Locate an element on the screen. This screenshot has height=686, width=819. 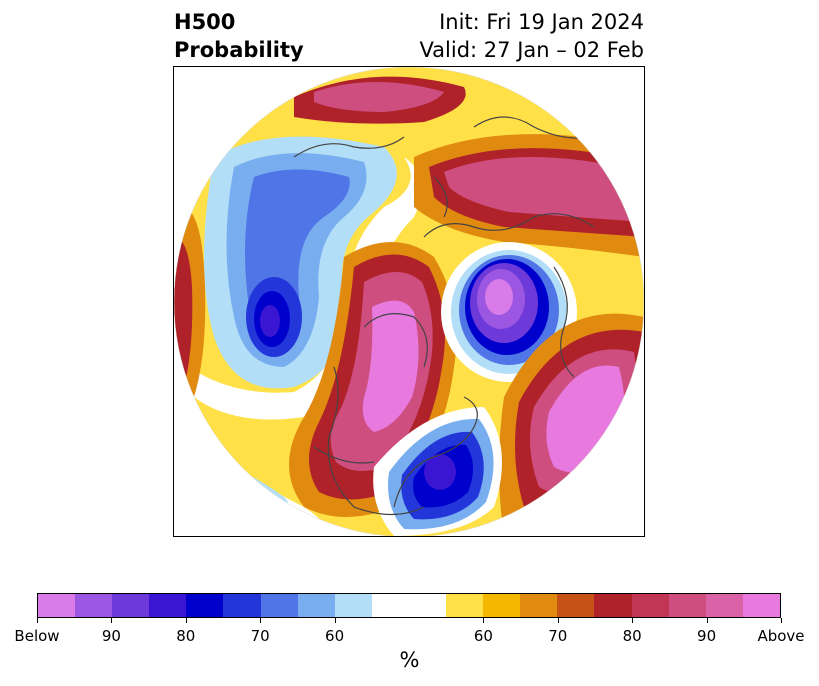
colorbar is located at coordinates (409, 605).